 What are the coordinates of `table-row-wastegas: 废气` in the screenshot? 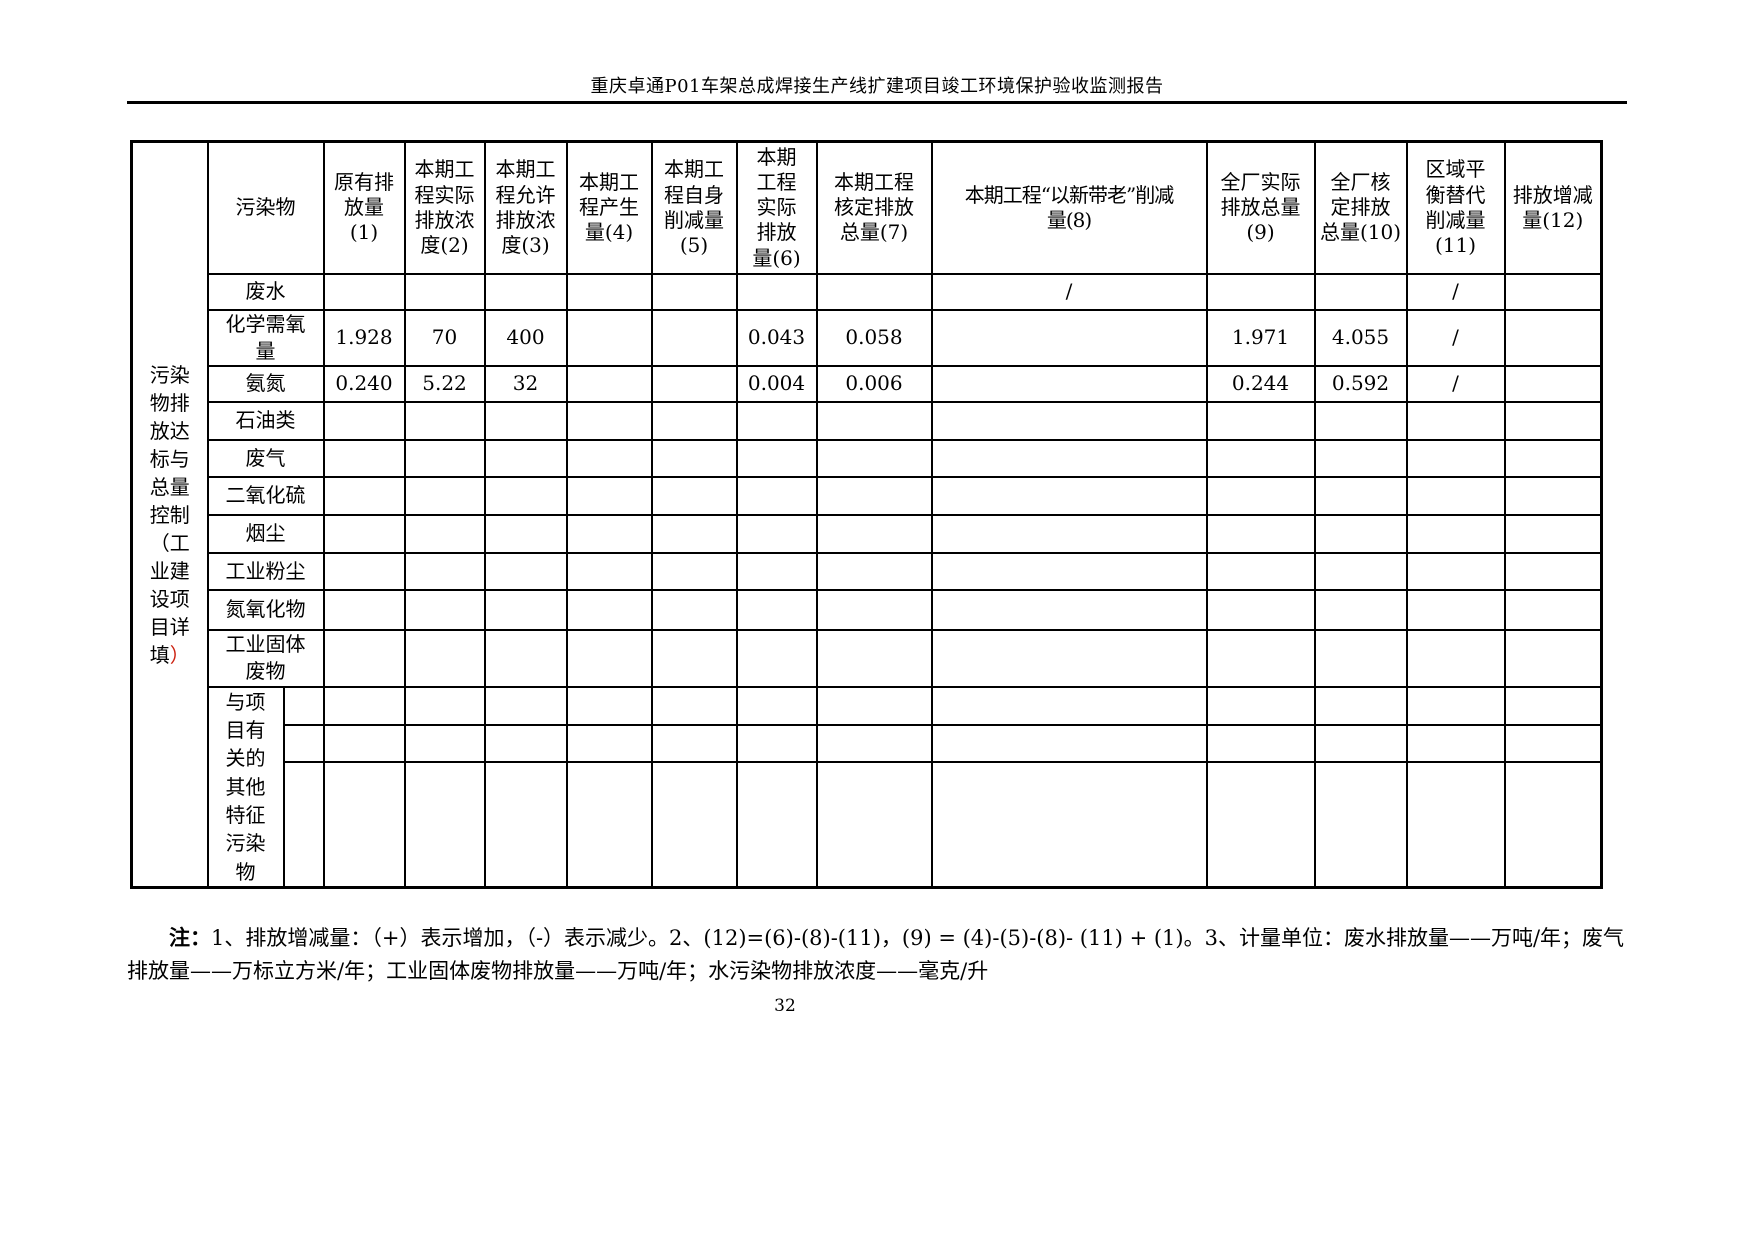 It's located at (867, 458).